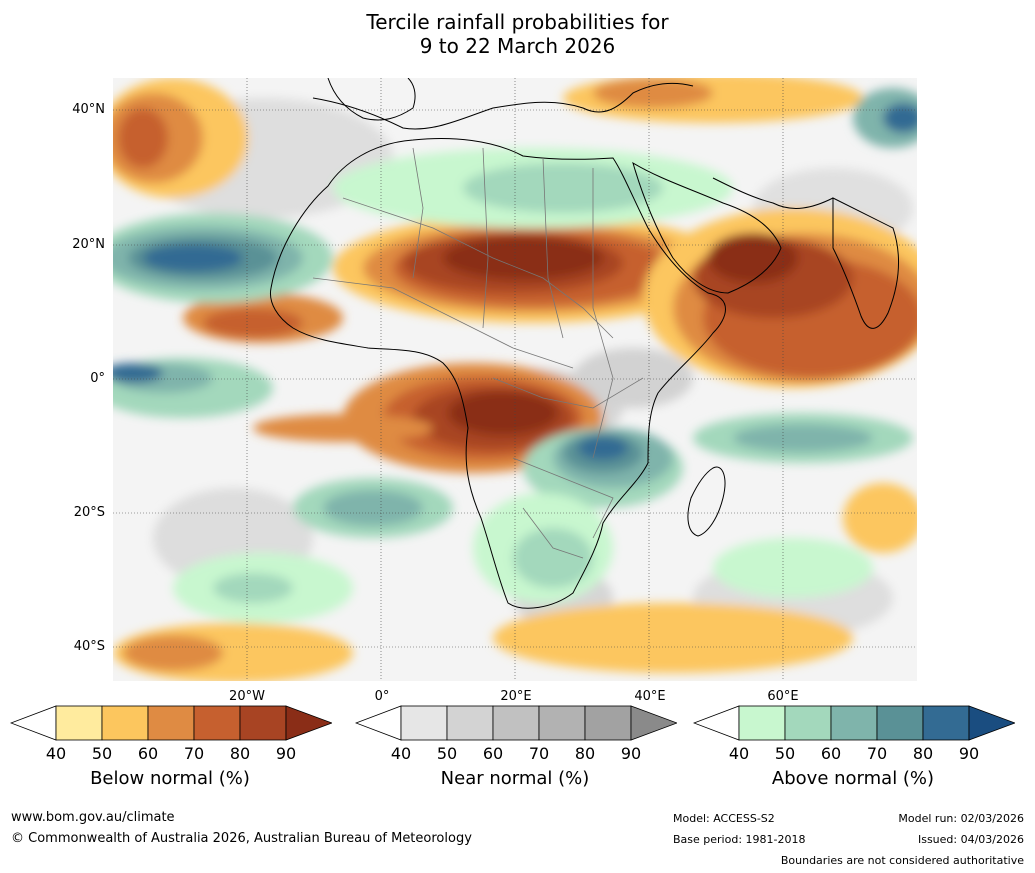 This screenshot has width=1035, height=873. Describe the element at coordinates (653, 723) in the screenshot. I see `near-colorbar-high-end` at that location.